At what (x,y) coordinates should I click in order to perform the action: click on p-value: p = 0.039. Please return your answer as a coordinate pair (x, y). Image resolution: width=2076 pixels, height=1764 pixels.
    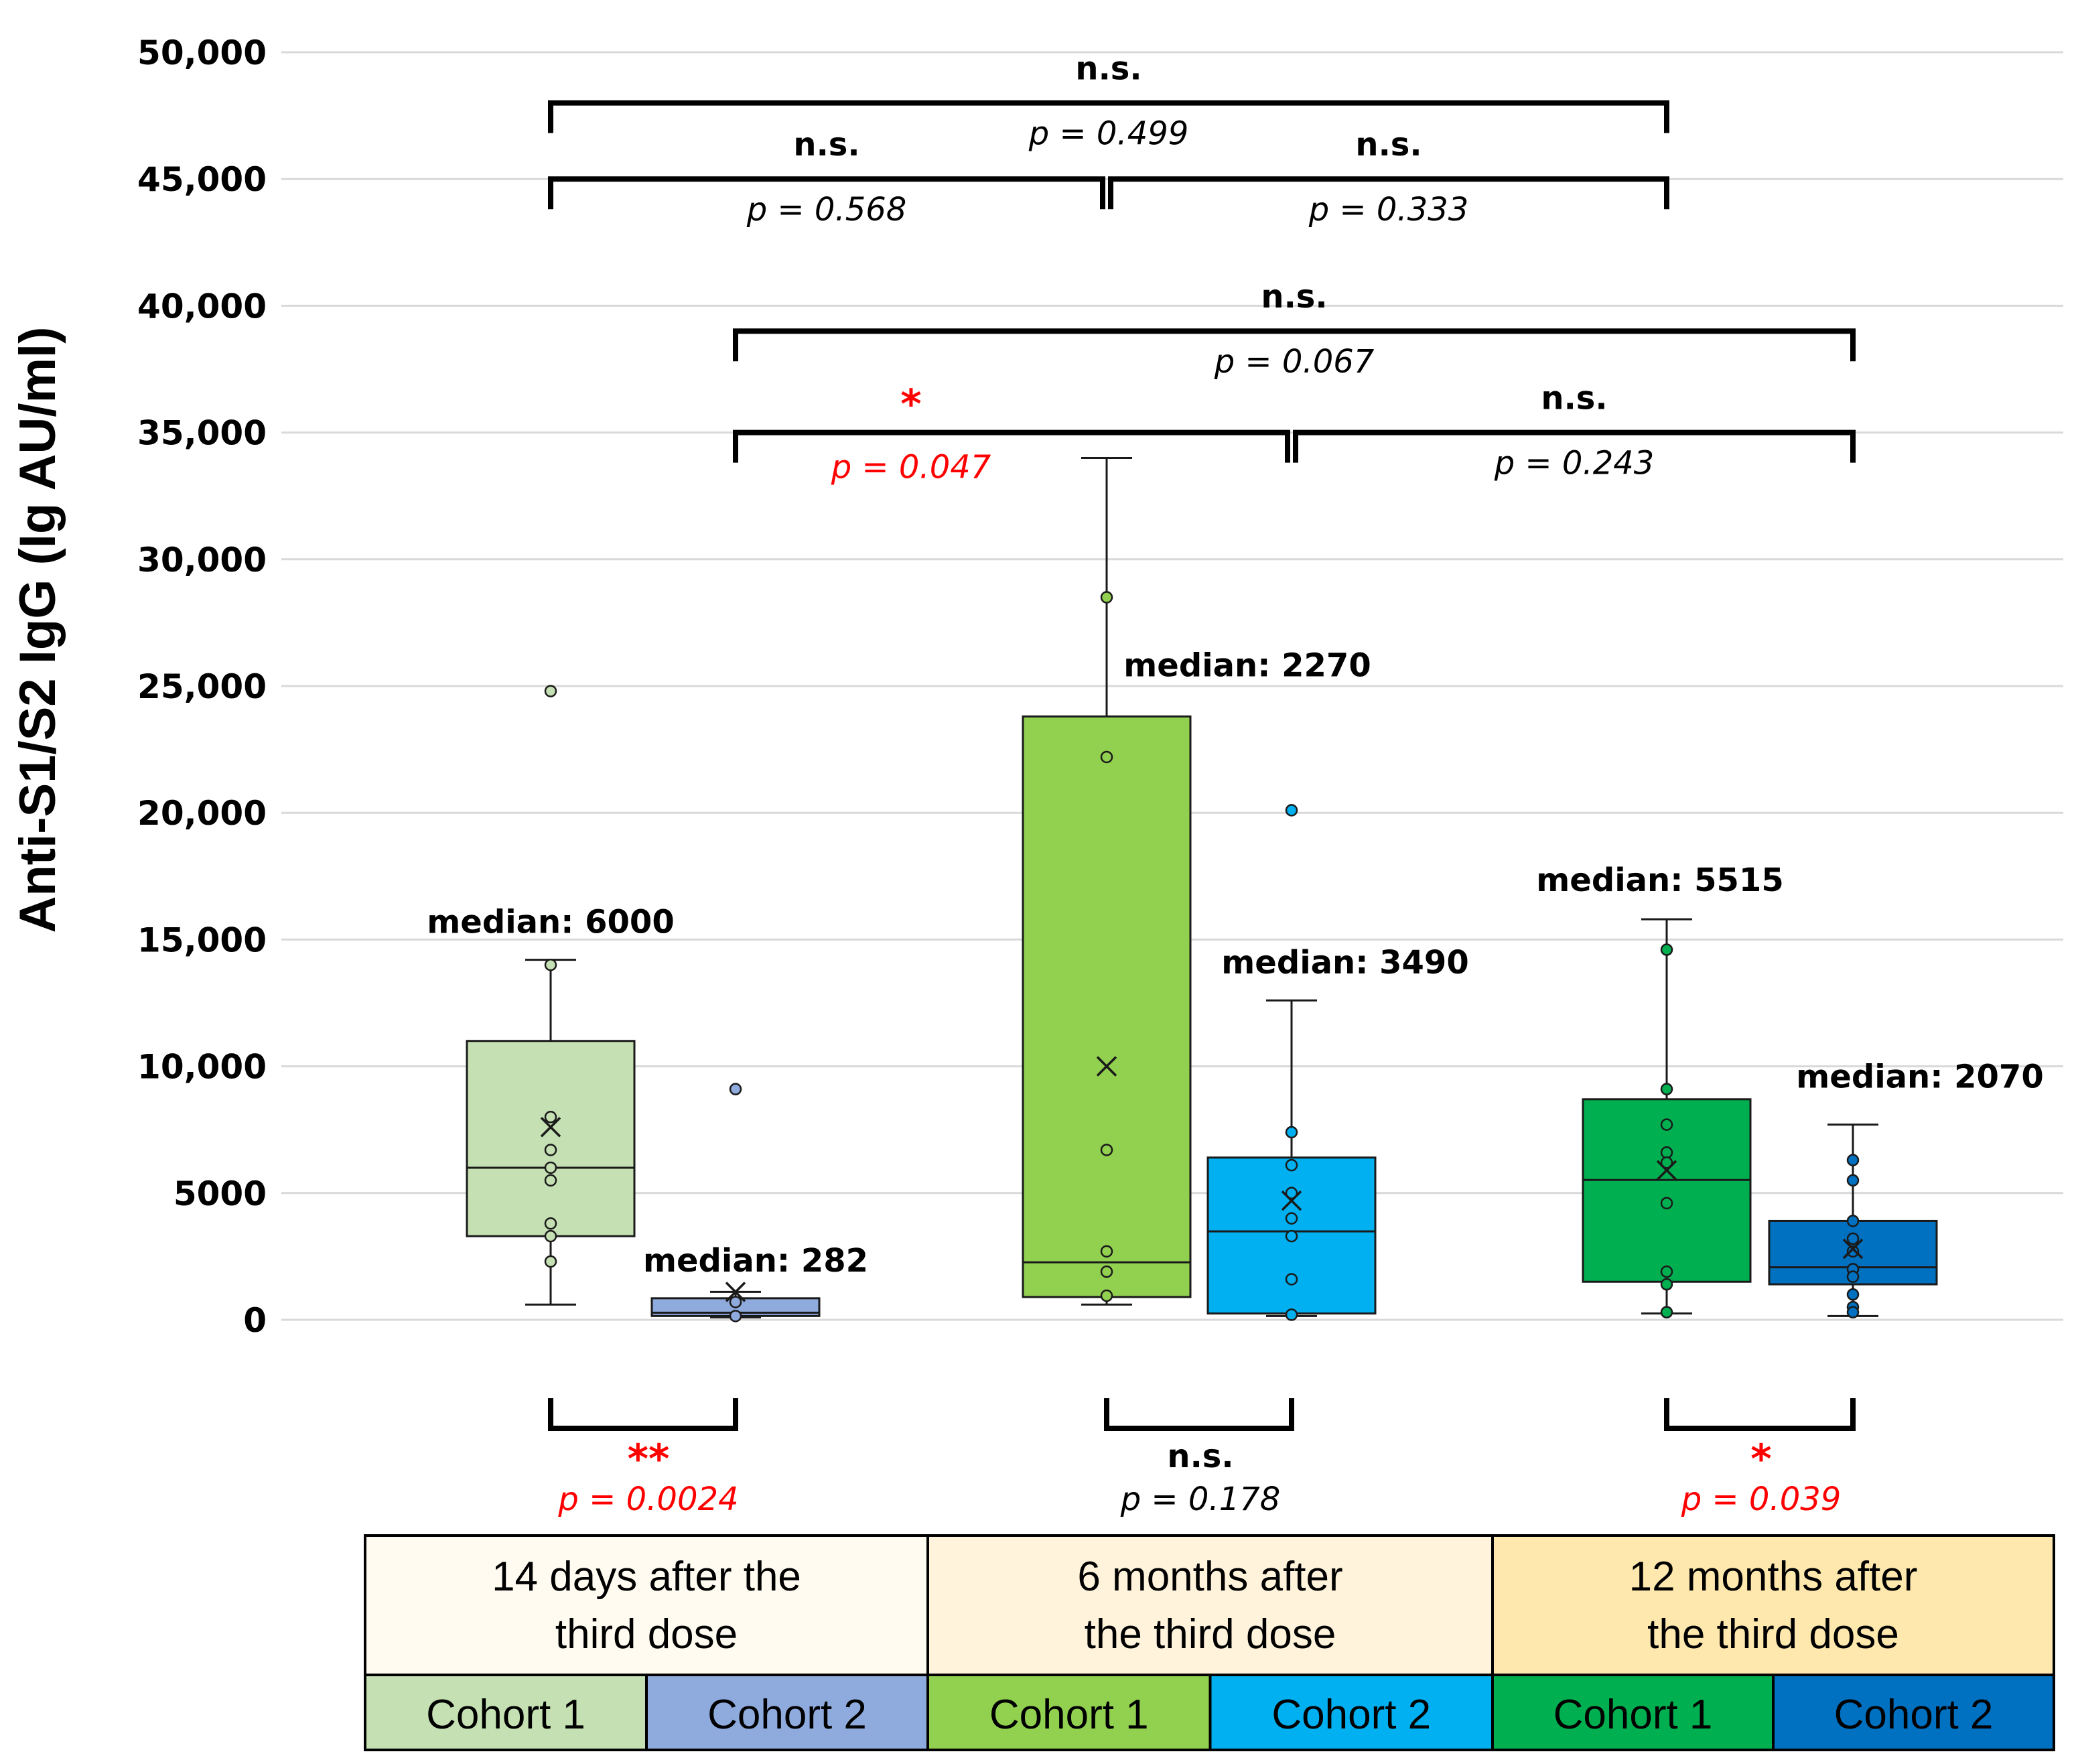
    Looking at the image, I should click on (1762, 1499).